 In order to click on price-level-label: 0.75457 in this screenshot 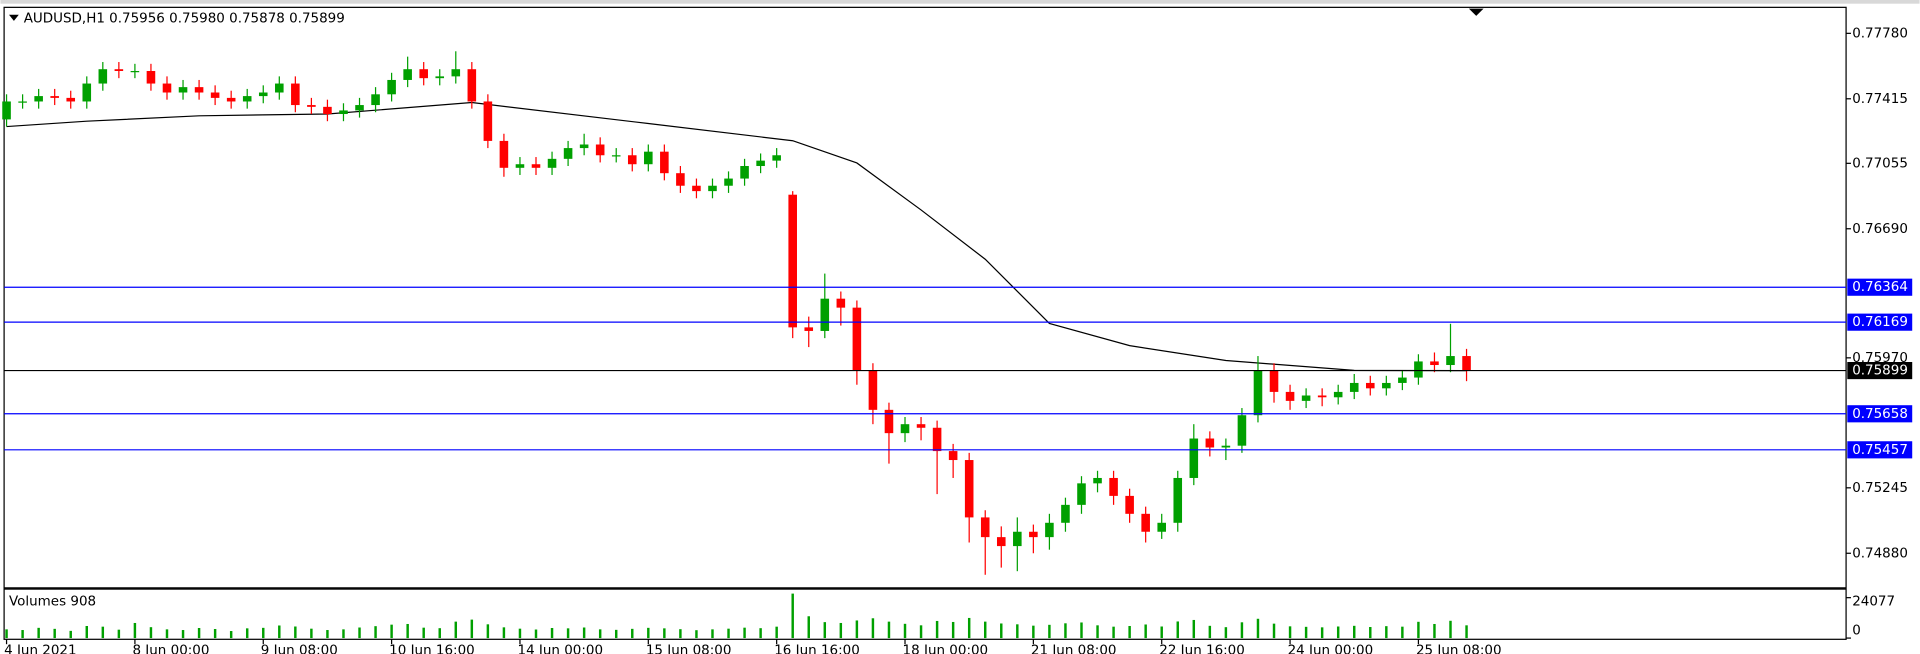, I will do `click(1880, 450)`.